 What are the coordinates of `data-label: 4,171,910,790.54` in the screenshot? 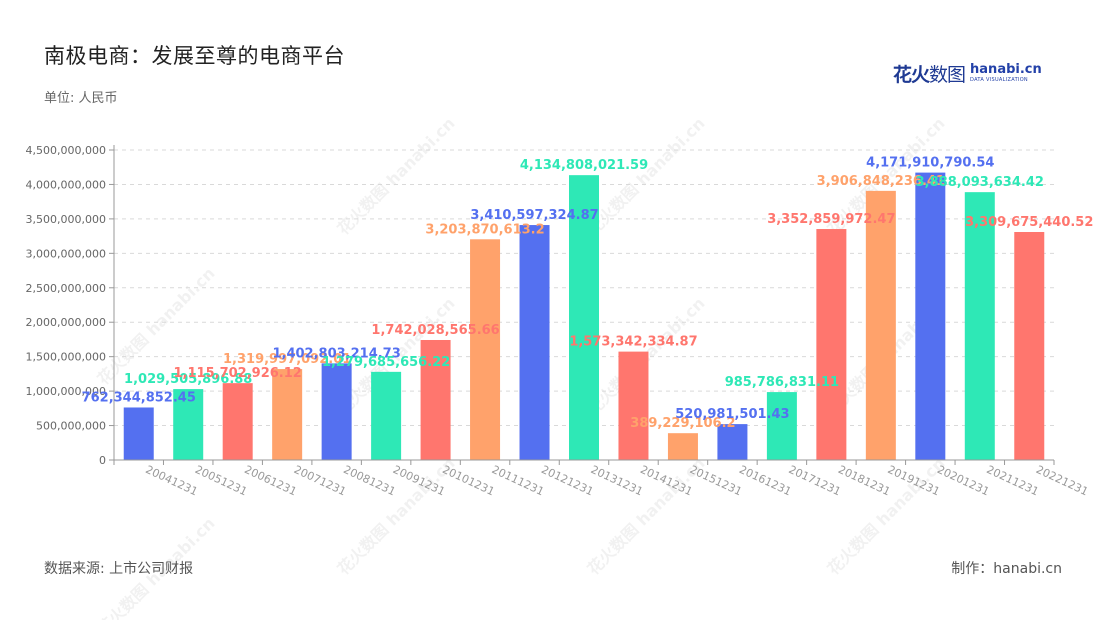 It's located at (930, 163).